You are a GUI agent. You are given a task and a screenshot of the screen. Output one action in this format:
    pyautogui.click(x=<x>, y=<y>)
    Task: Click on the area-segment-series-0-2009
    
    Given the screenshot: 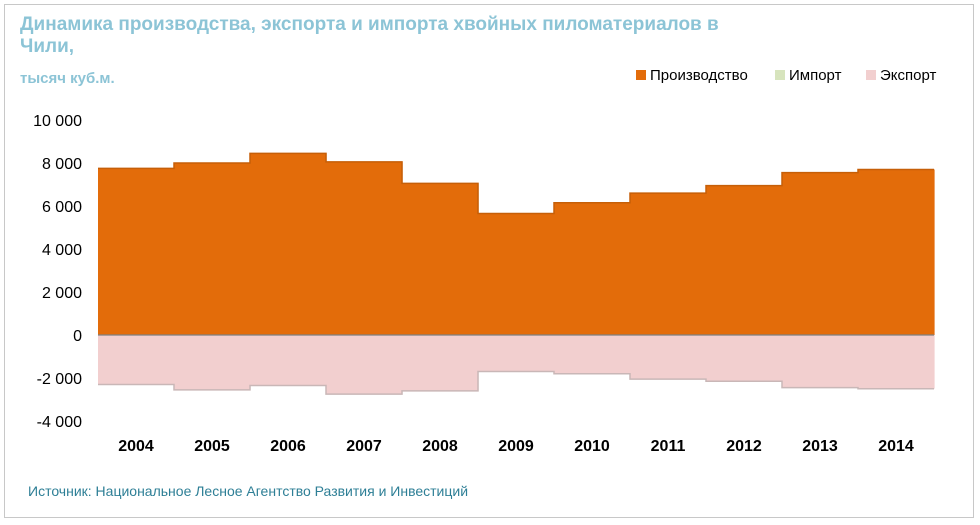 What is the action you would take?
    pyautogui.click(x=516, y=274)
    